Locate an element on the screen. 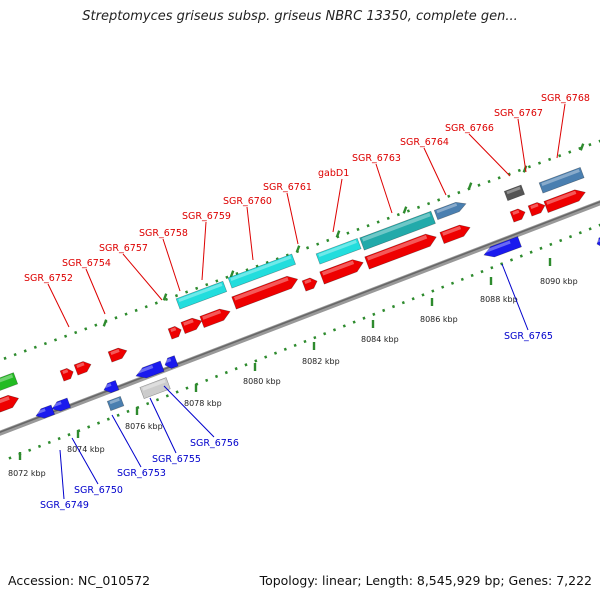  forward-gene-label: gabD1 is located at coordinates (333, 173).